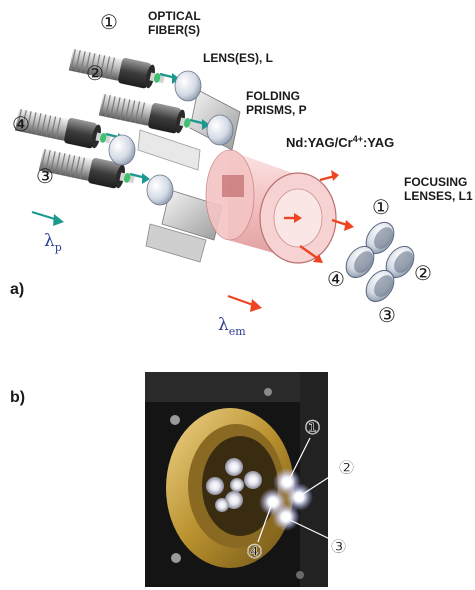 Image resolution: width=475 pixels, height=590 pixels. Describe the element at coordinates (381, 207) in the screenshot. I see `output-number-1: ①` at that location.